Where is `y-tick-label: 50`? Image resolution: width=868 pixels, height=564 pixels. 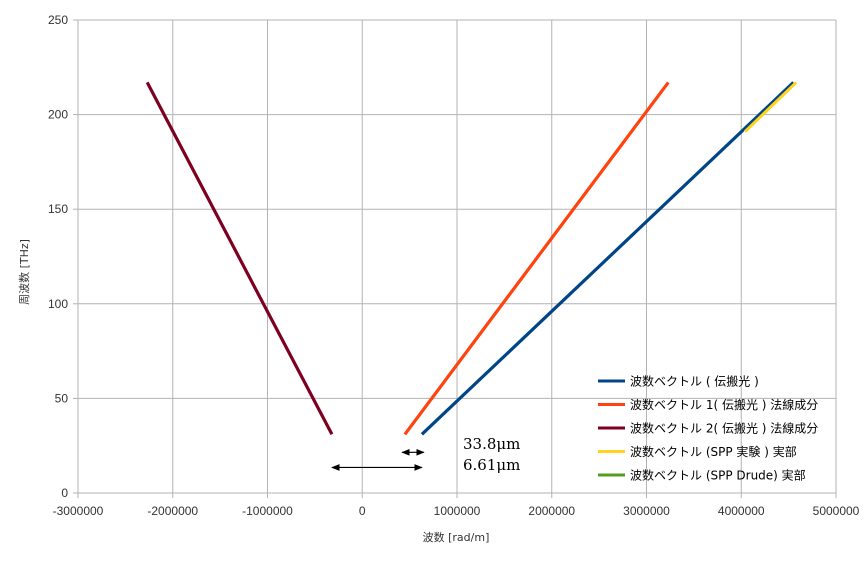
y-tick-label: 50 is located at coordinates (62, 398).